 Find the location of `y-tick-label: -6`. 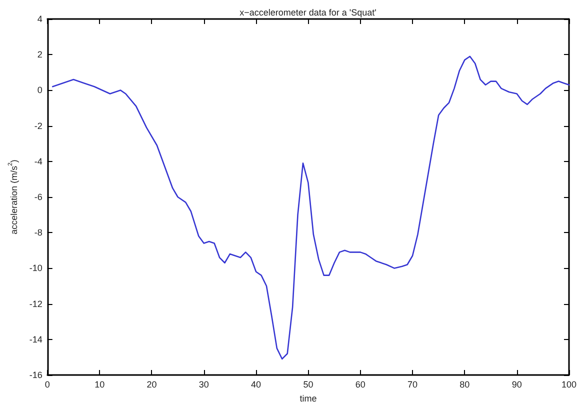

y-tick-label: -6 is located at coordinates (38, 197).